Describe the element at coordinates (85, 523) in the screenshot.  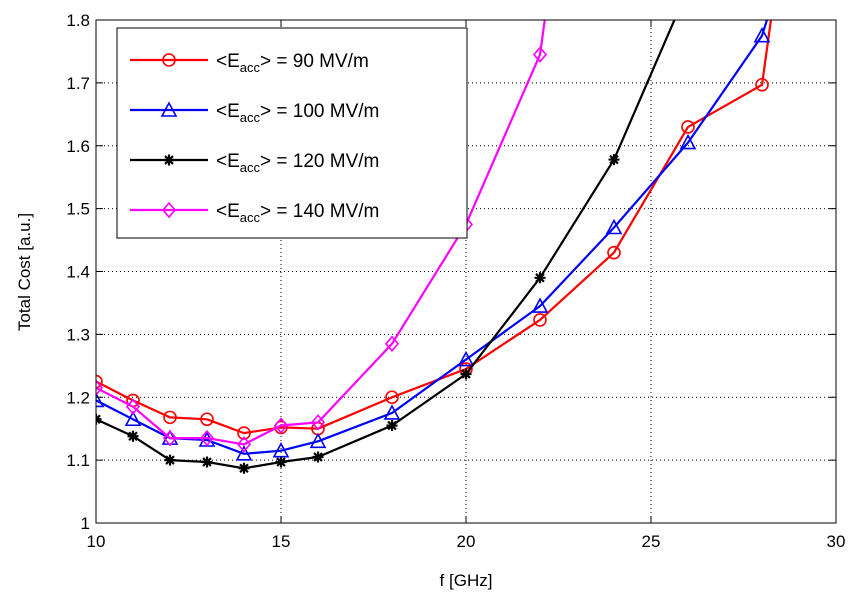
I see `y-tick-label: 1` at that location.